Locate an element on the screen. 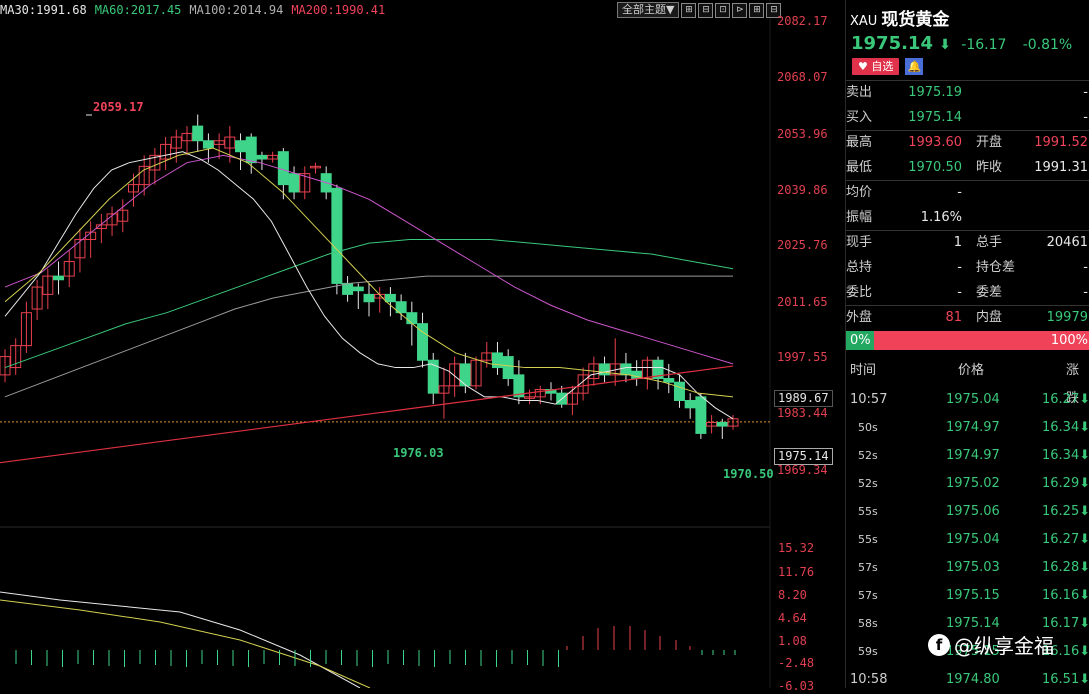 The image size is (1089, 694). price-tick-label: 2011.65 is located at coordinates (802, 302).